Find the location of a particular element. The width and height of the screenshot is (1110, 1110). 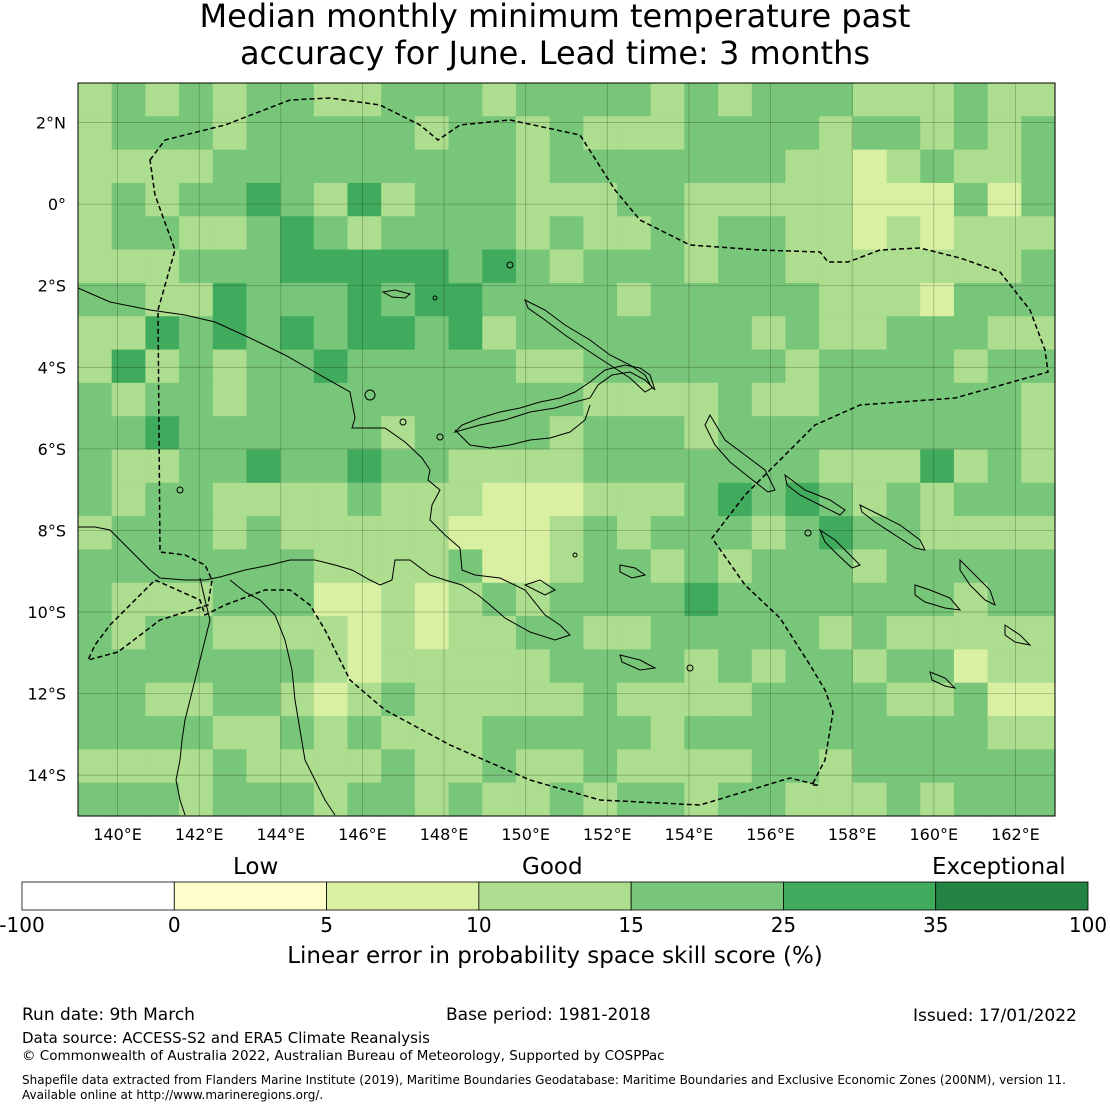

lat-label: 2°S is located at coordinates (52, 286).